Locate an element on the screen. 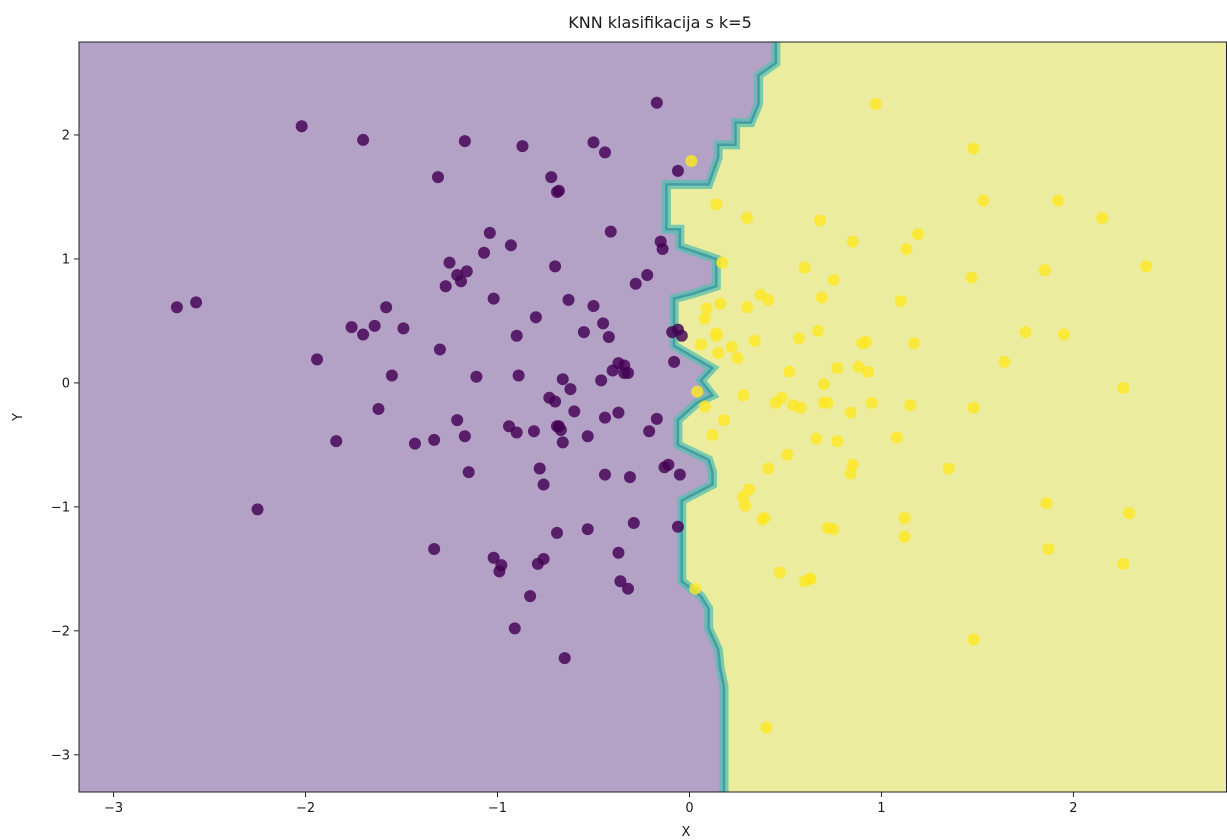  y-tick-label: −1 is located at coordinates (60, 507).